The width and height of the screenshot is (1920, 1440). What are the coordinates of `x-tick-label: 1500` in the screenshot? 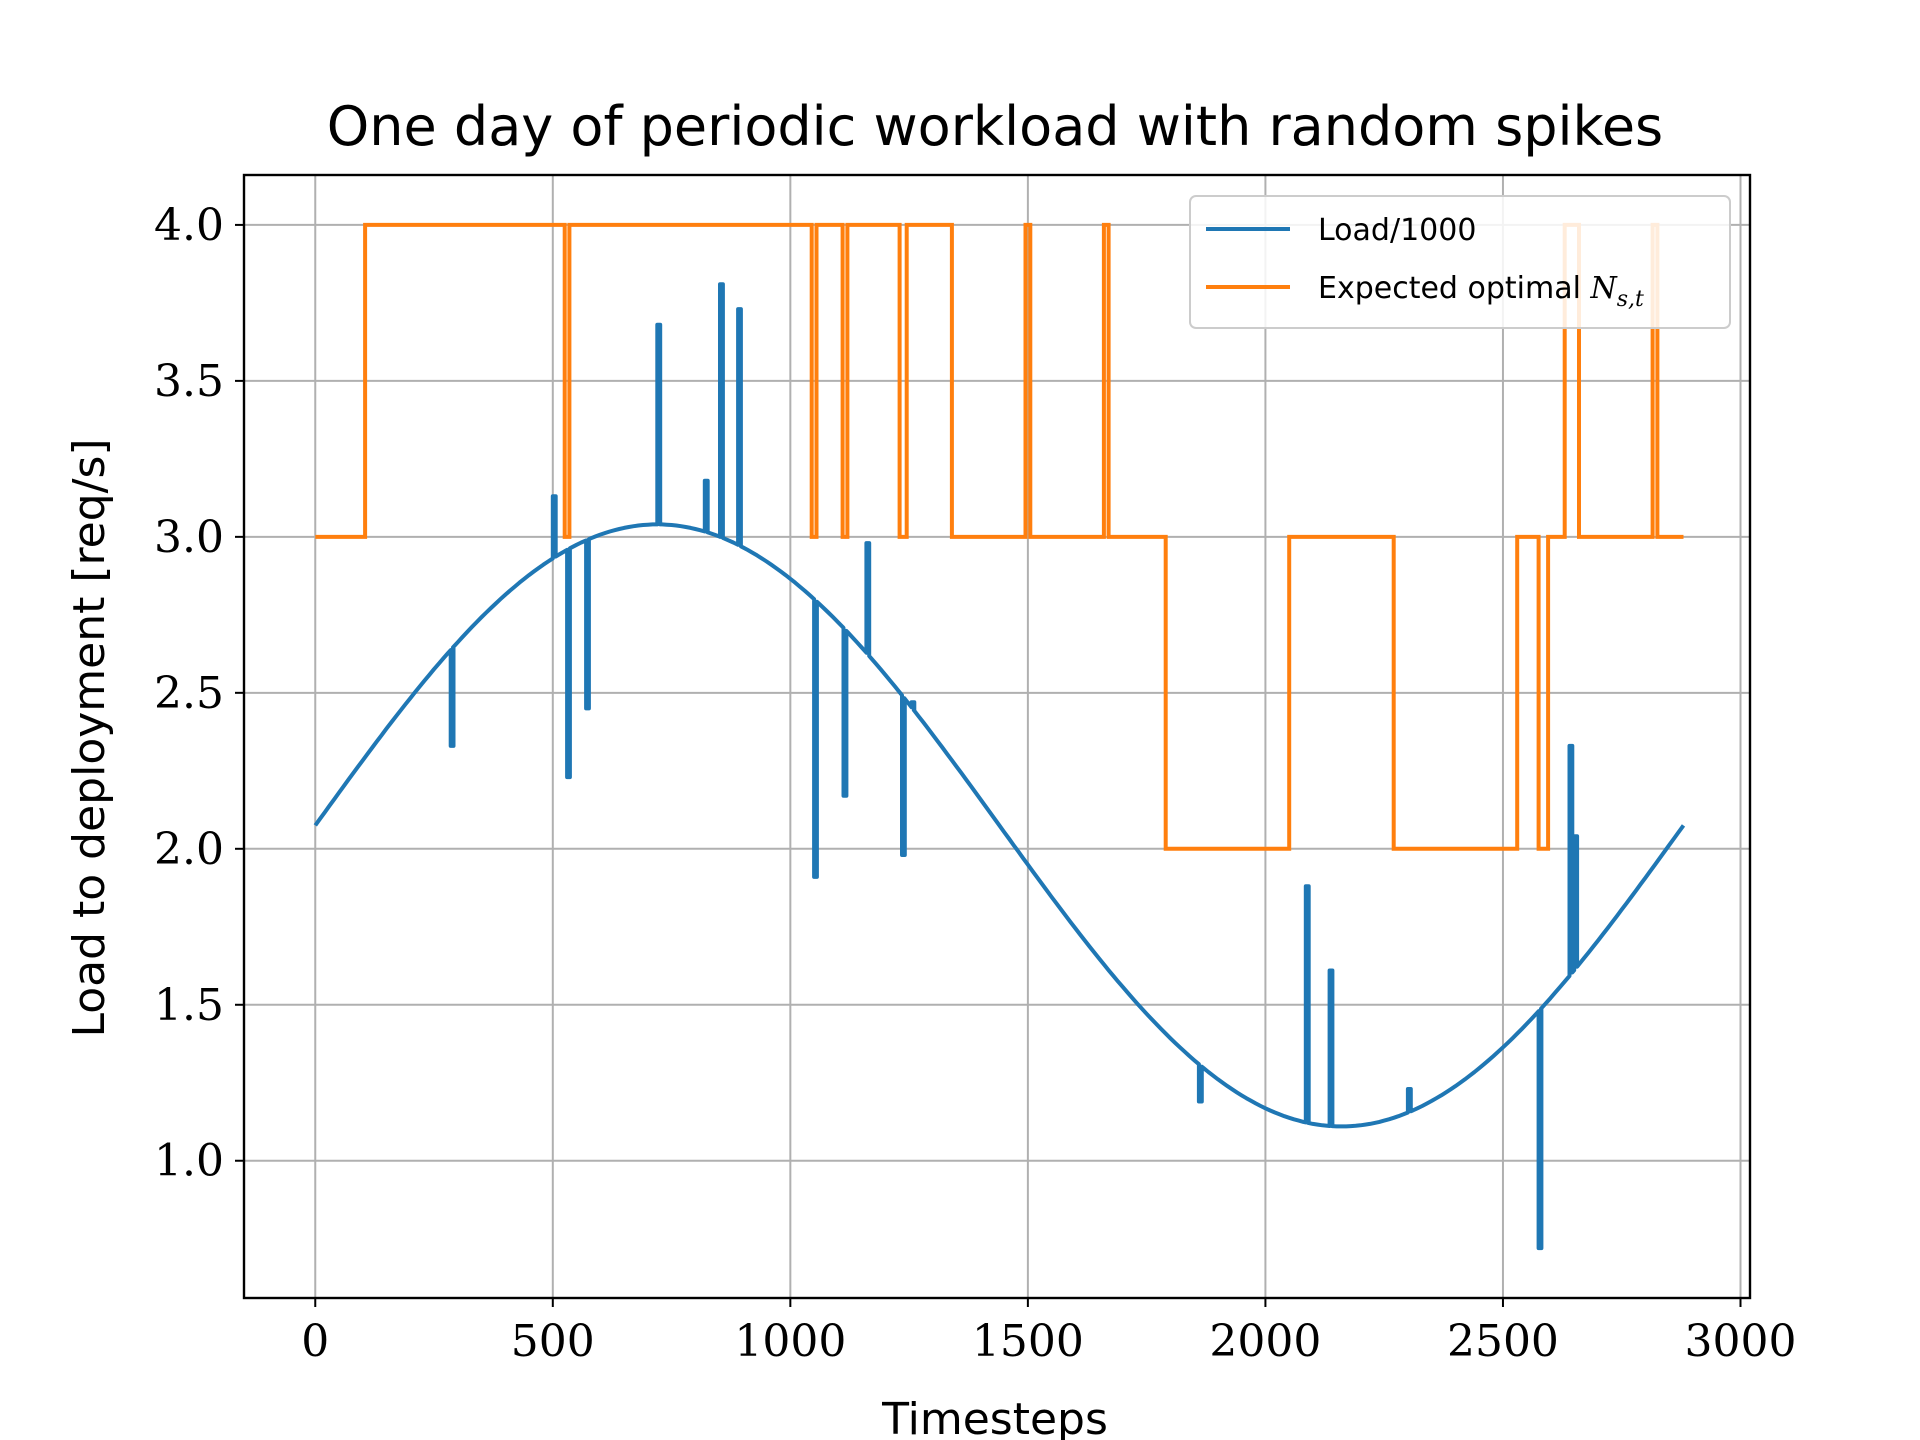 It's located at (1028, 1341).